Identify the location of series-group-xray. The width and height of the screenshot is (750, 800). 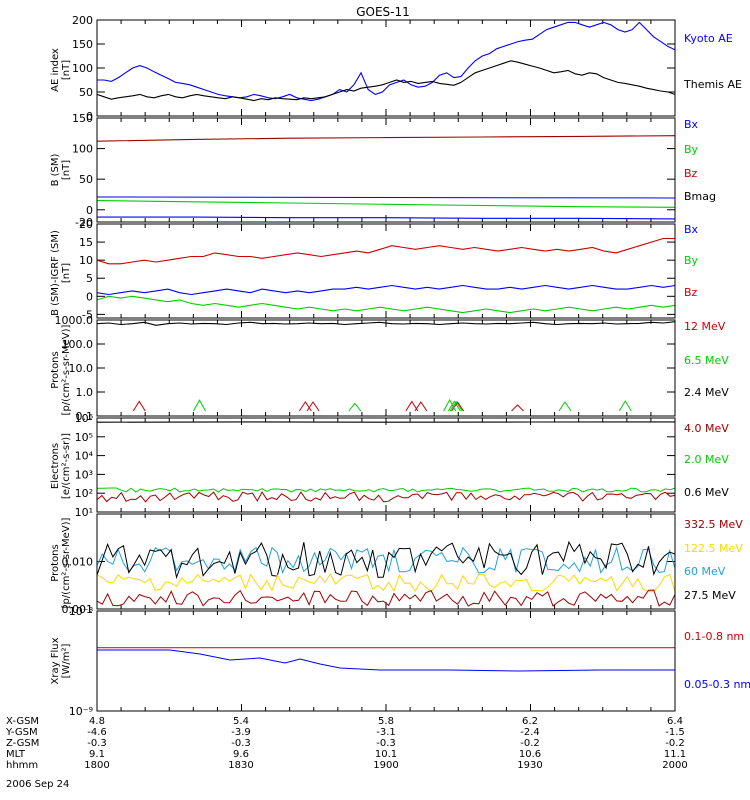
(386, 659).